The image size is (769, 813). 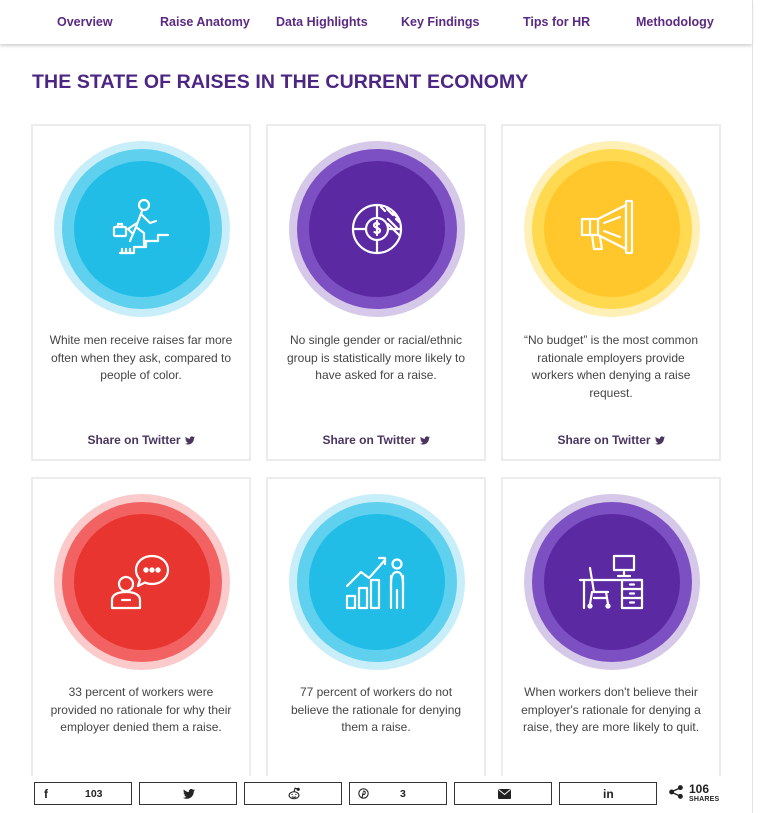 I want to click on nav-key-findings: Key Findings, so click(x=440, y=22).